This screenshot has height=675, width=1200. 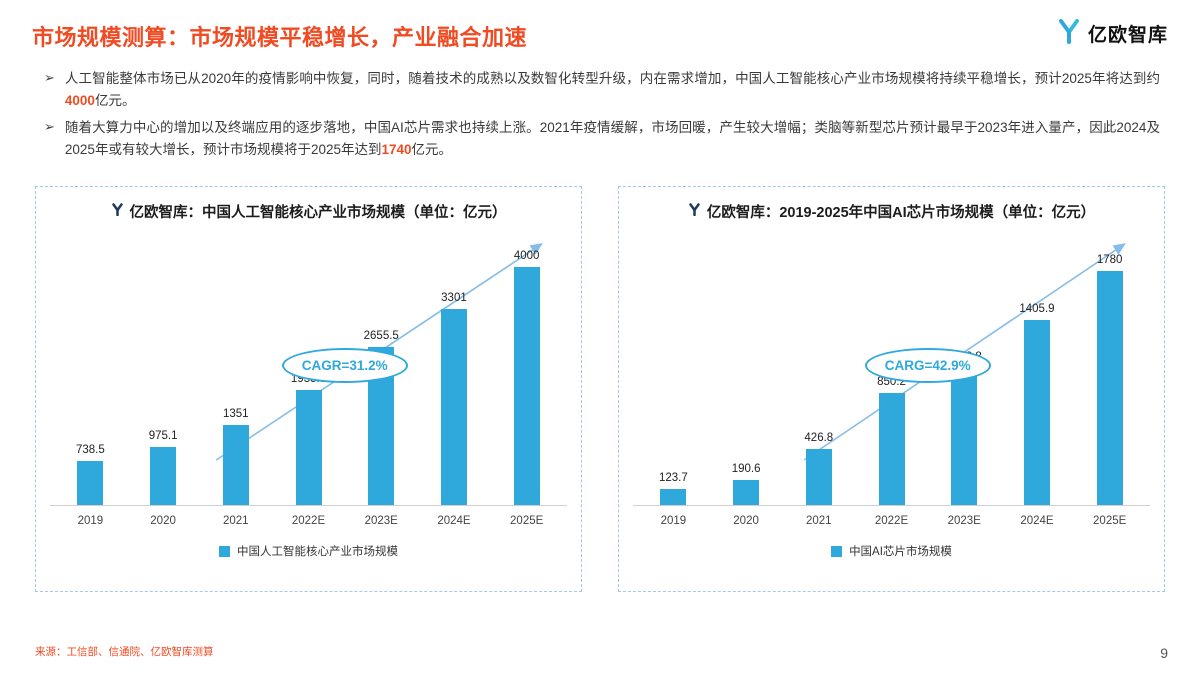 I want to click on bar-column: 426.8, so click(x=818, y=469).